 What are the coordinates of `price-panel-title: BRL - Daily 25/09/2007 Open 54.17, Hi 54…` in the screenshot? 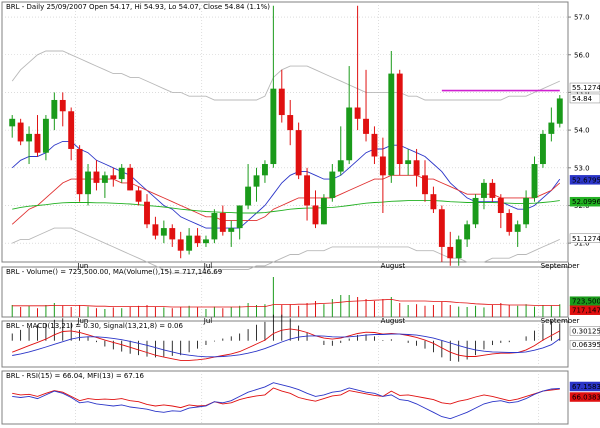 It's located at (138, 7).